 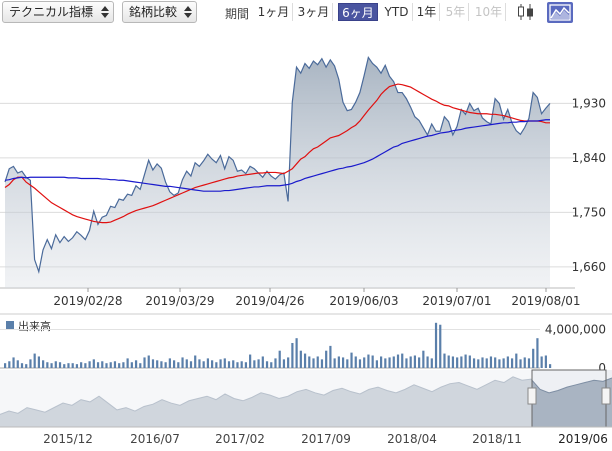 I want to click on volume-y-tick-label: 4,000,000, so click(x=575, y=330).